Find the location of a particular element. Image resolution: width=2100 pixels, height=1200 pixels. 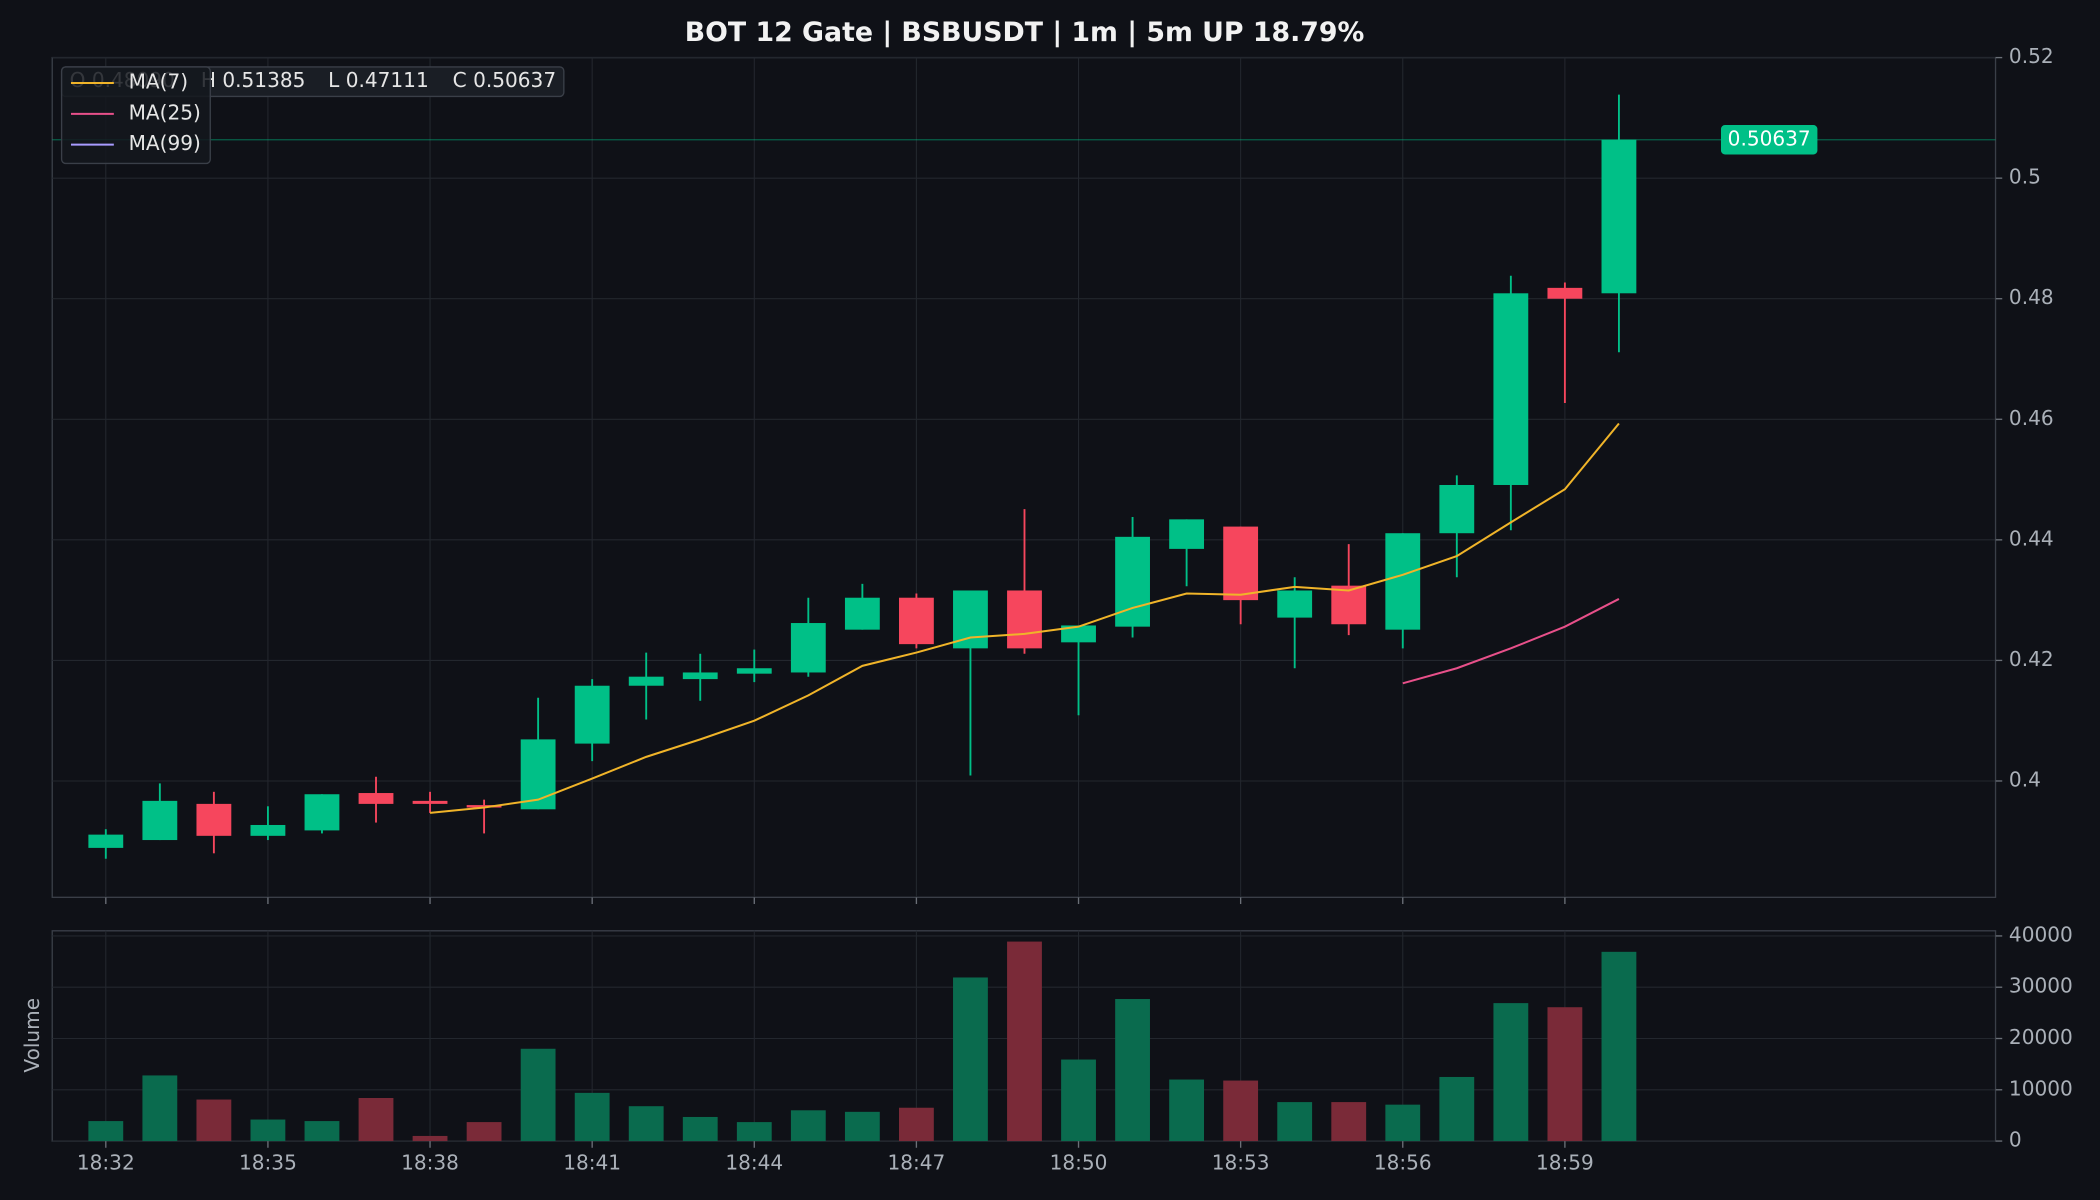

y-tick-label: 40000 is located at coordinates (2041, 934).